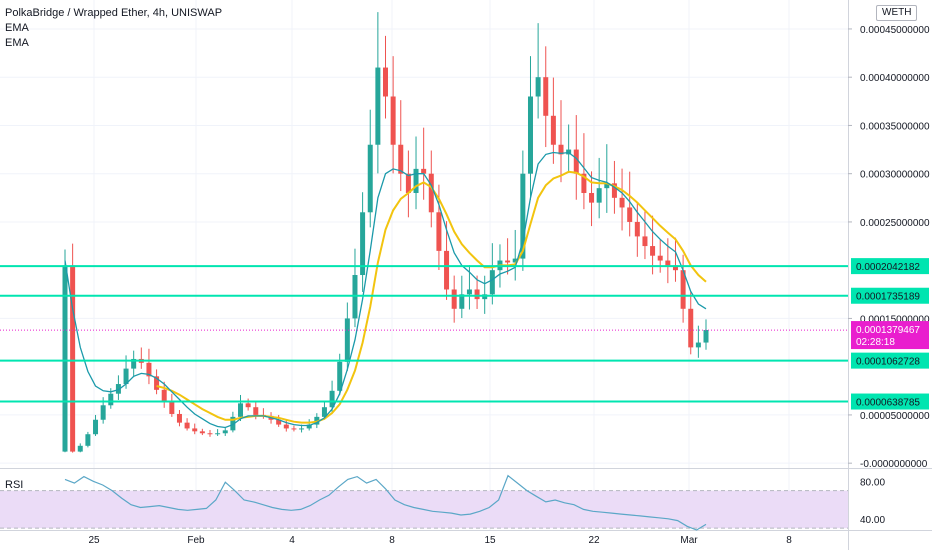  What do you see at coordinates (872, 482) in the screenshot?
I see `rsi-tick-label: 80.00` at bounding box center [872, 482].